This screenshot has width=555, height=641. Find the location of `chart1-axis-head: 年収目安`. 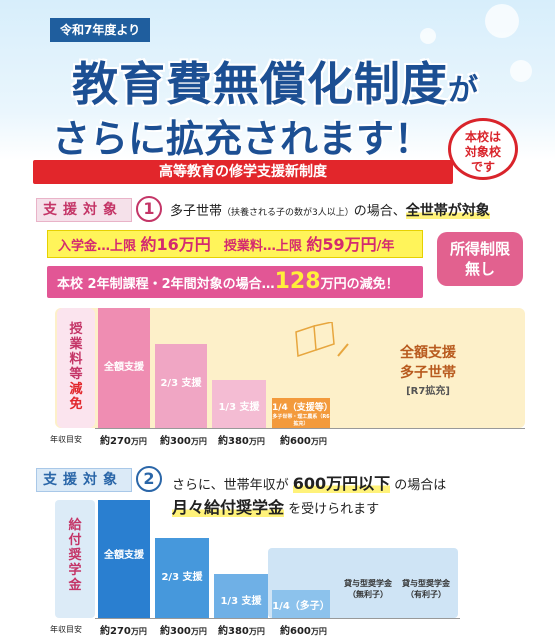

chart1-axis-head: 年収目安 is located at coordinates (66, 439).